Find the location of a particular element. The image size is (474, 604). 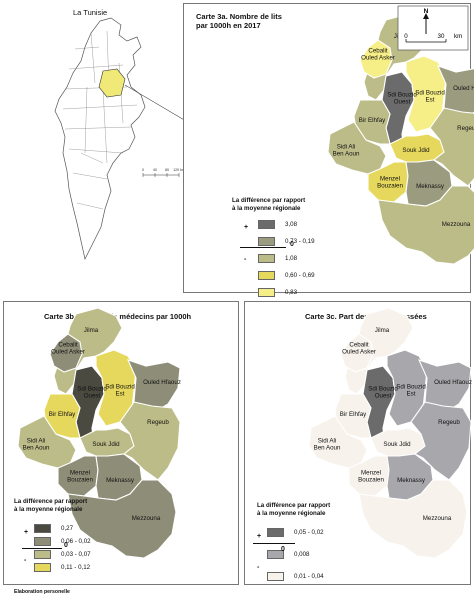

region-label-jilma: Jilma is located at coordinates (382, 330).